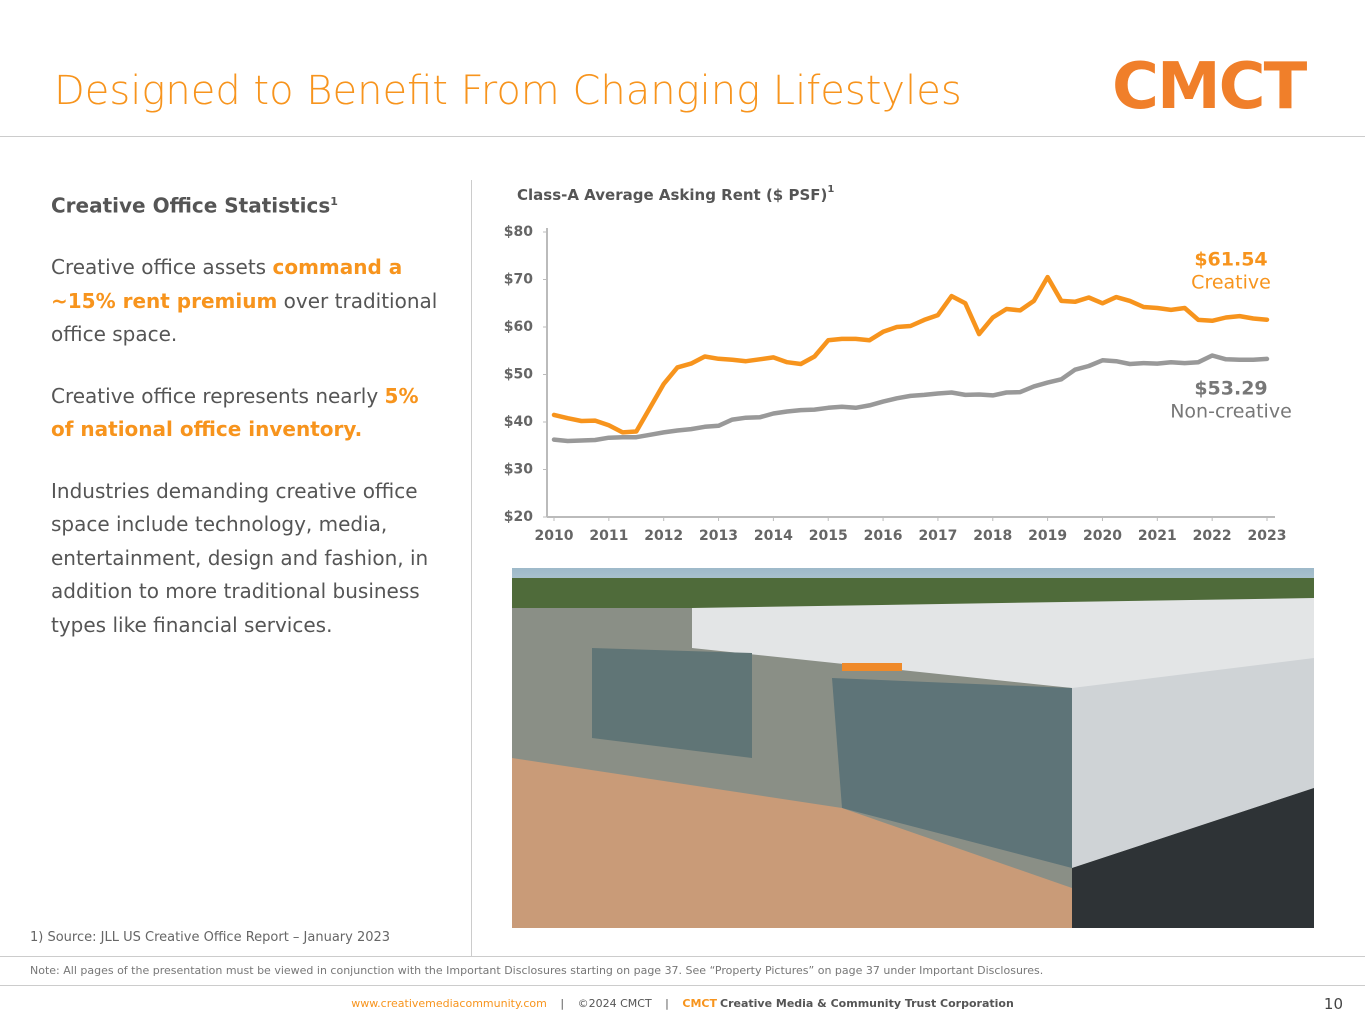  Describe the element at coordinates (718, 536) in the screenshot. I see `x-tick-label: 2013` at that location.